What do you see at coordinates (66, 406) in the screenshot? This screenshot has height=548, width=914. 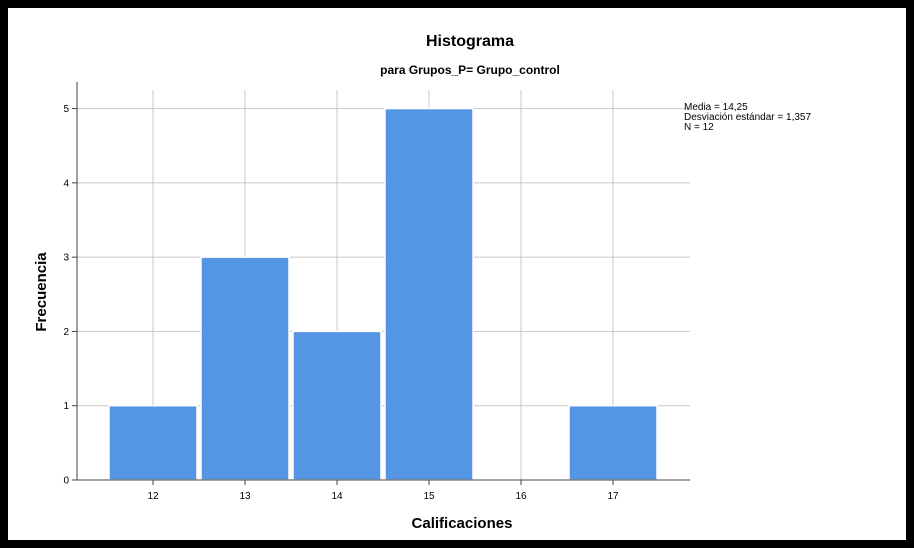 I see `y-tick-label: 1` at bounding box center [66, 406].